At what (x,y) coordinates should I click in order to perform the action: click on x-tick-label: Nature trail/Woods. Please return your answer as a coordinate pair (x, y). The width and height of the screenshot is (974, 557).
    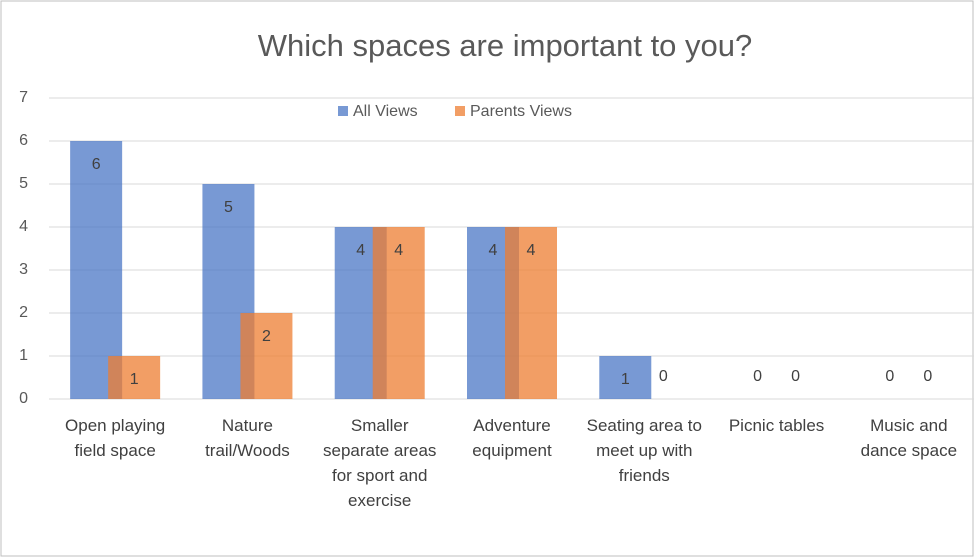
    Looking at the image, I should click on (247, 438).